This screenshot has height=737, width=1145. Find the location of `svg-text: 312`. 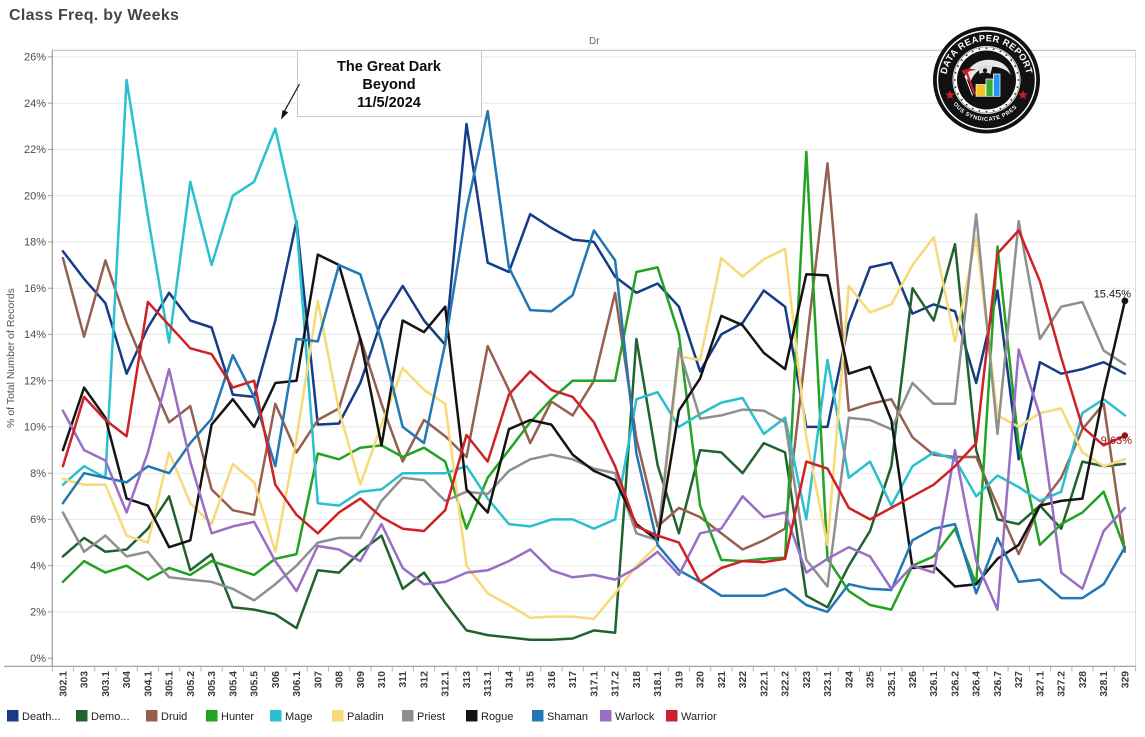

svg-text: 312 is located at coordinates (425, 679).